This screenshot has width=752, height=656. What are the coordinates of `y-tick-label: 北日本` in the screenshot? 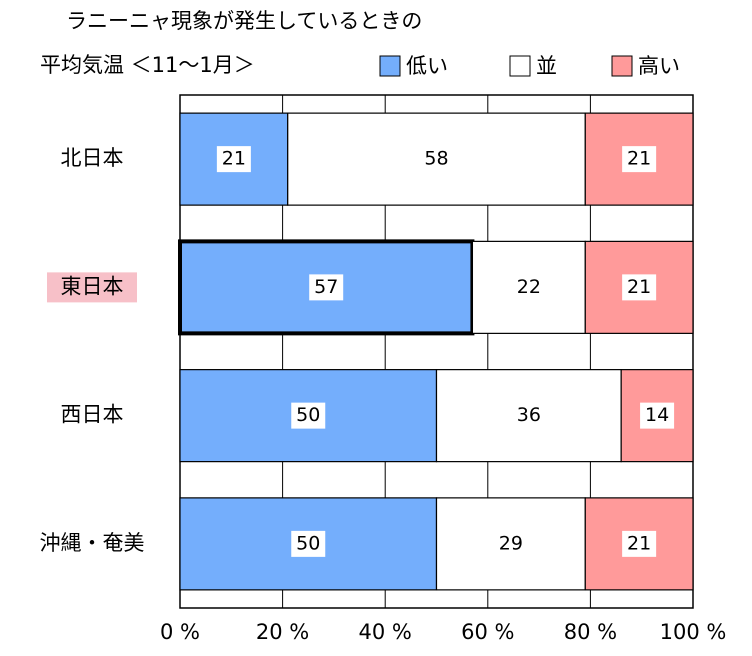 It's located at (92, 158).